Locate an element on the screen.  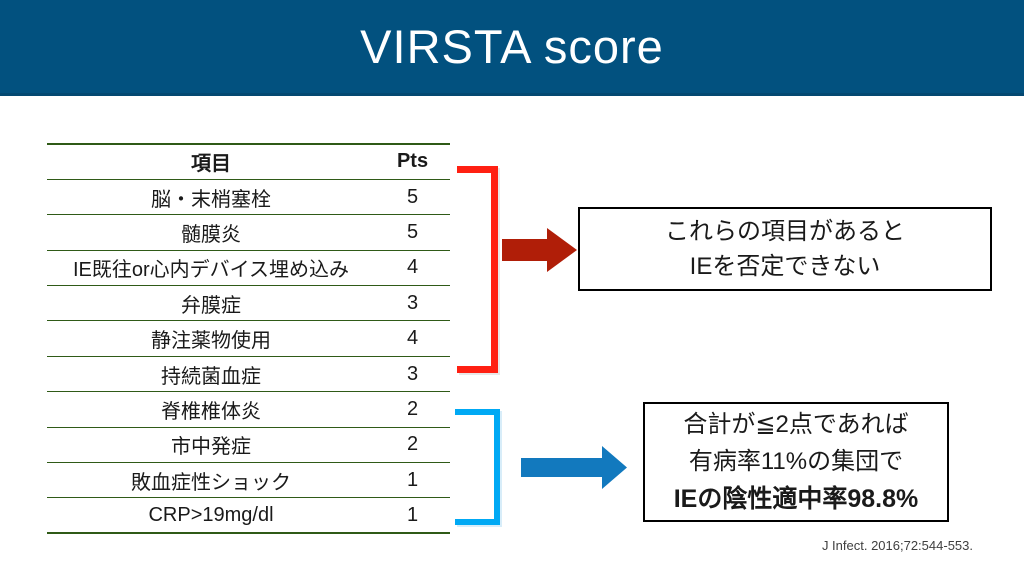
low-risk-line-2: 有病率11%の集団で is located at coordinates (796, 462).